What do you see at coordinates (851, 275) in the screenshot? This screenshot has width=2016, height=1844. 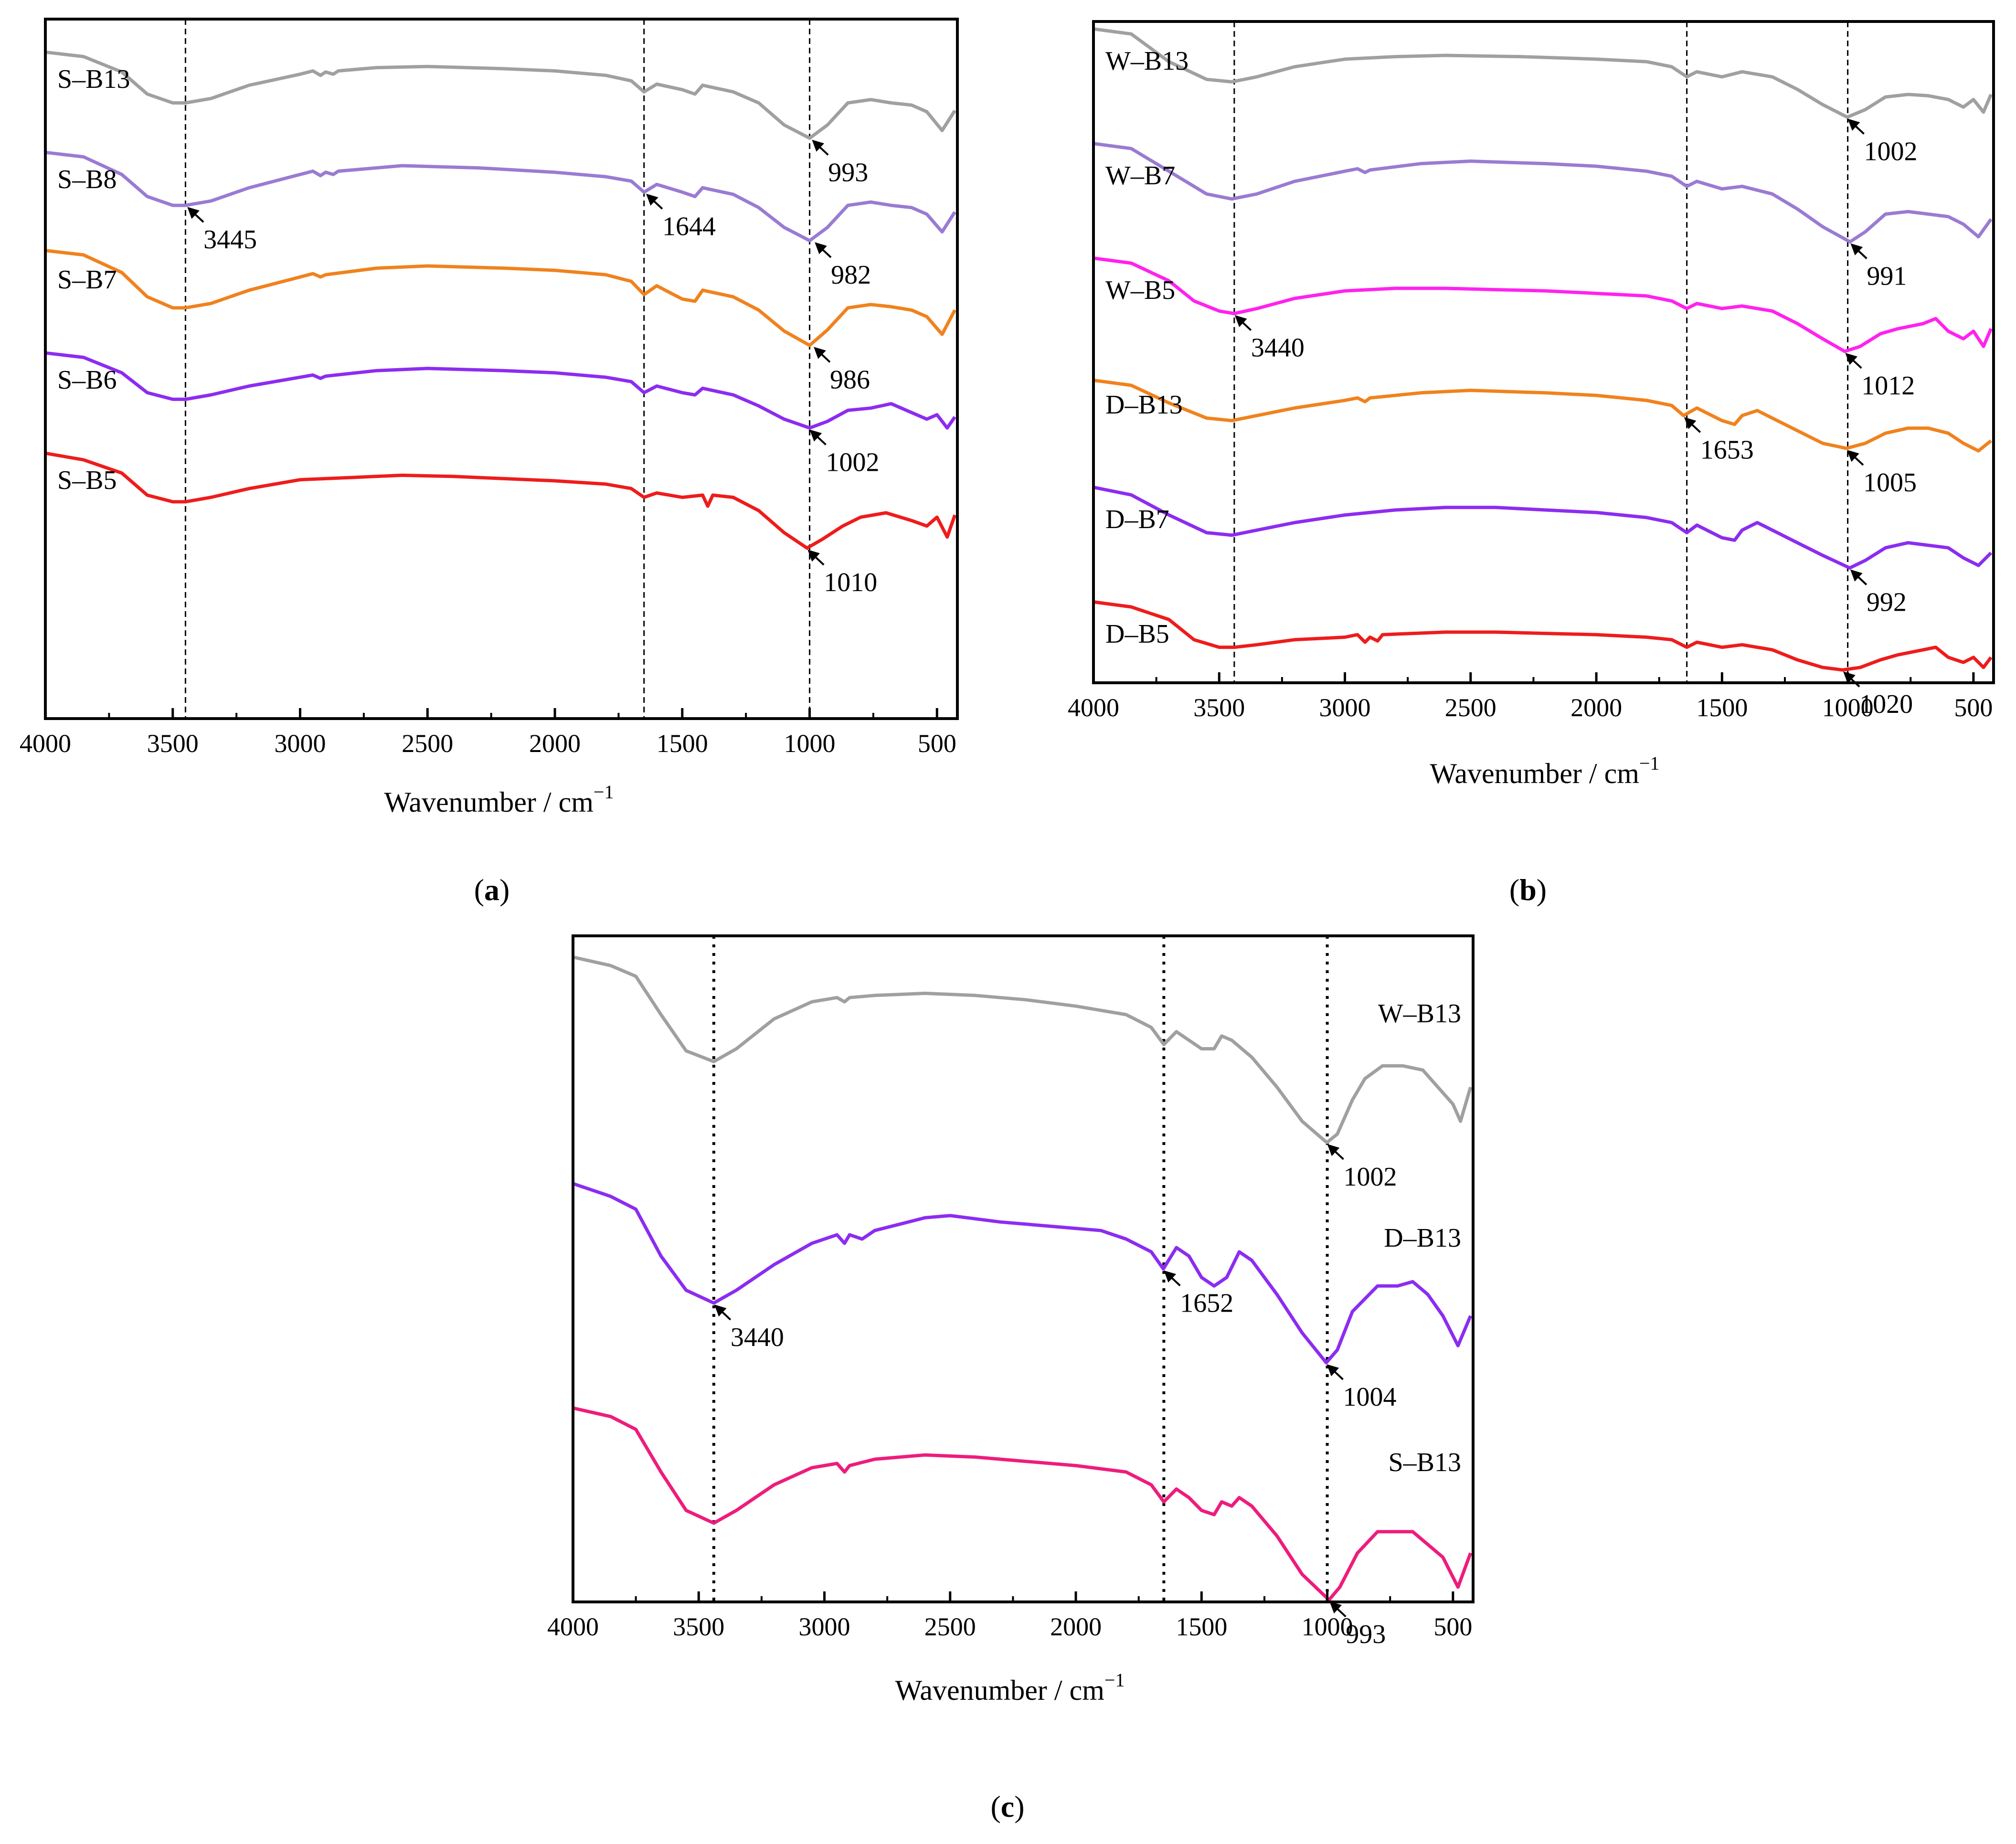 I see `peak-label: 982` at bounding box center [851, 275].